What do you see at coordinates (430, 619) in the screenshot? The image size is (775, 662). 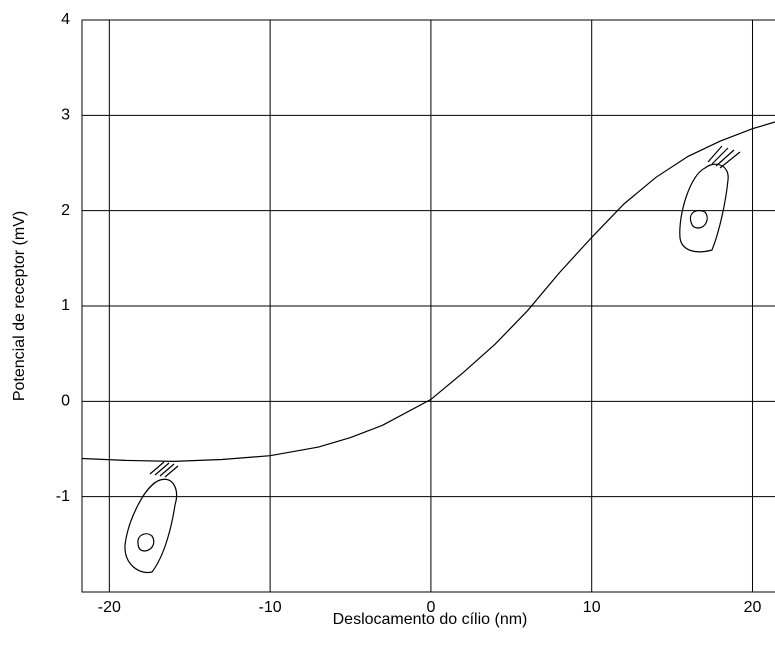 I see `x-axis-label: Deslocamento do cílio (nm)` at bounding box center [430, 619].